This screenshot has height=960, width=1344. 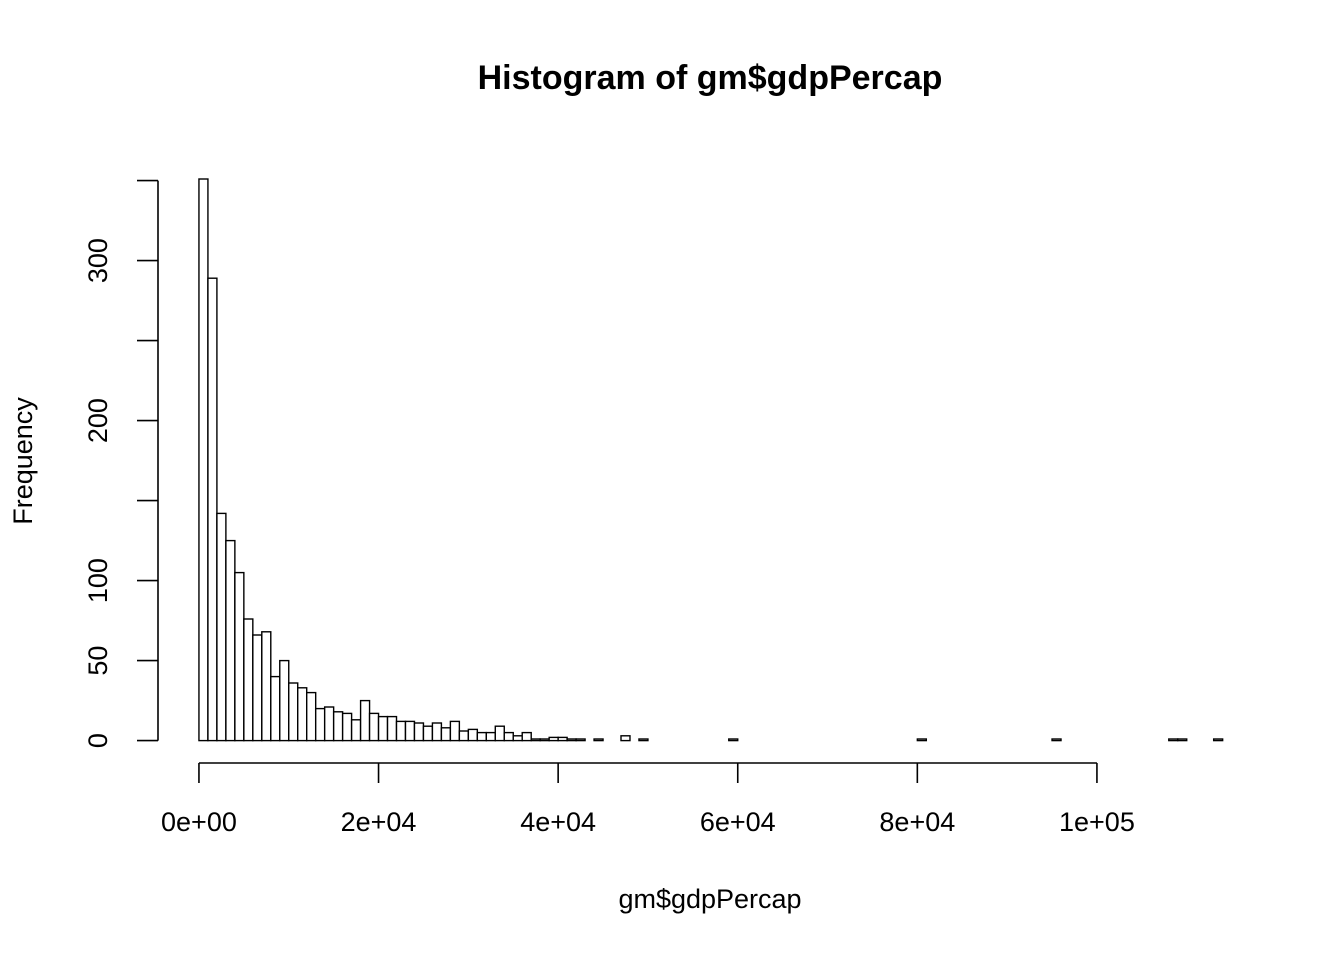 What do you see at coordinates (917, 822) in the screenshot?
I see `x-tick-label: 8e+04` at bounding box center [917, 822].